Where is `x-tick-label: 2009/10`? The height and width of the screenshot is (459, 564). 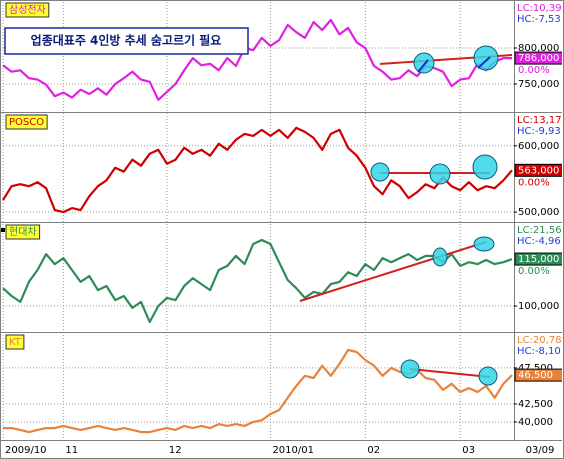 x-tick-label: 2009/10 is located at coordinates (26, 450).